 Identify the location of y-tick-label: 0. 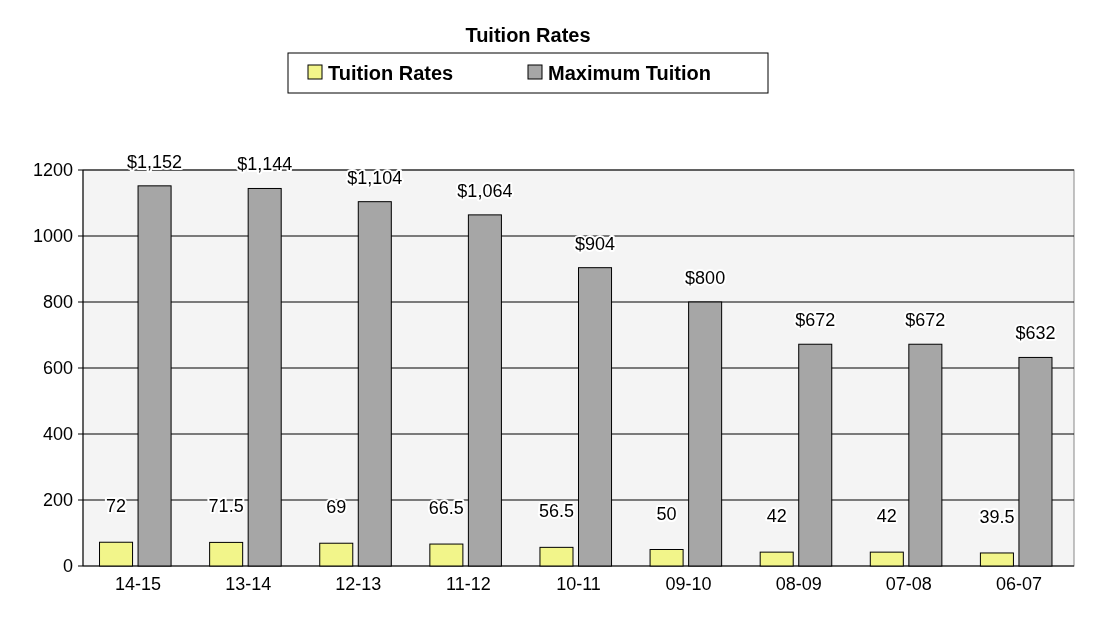
(67, 566).